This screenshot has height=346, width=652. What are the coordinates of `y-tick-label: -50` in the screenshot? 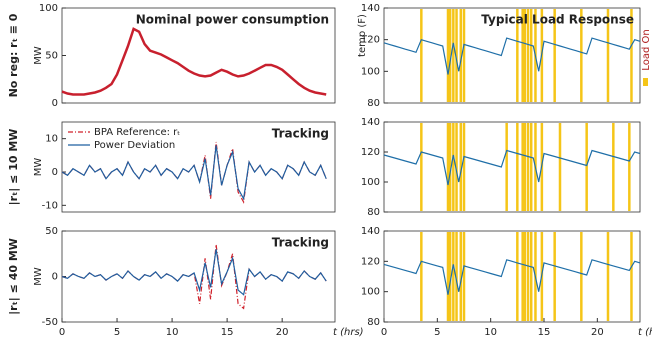 It's located at (50, 322).